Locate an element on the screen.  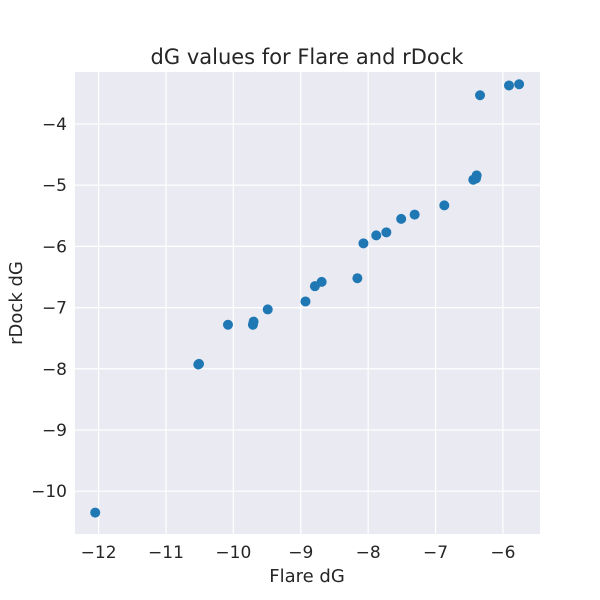
y-tick-label: −6 is located at coordinates (54, 247).